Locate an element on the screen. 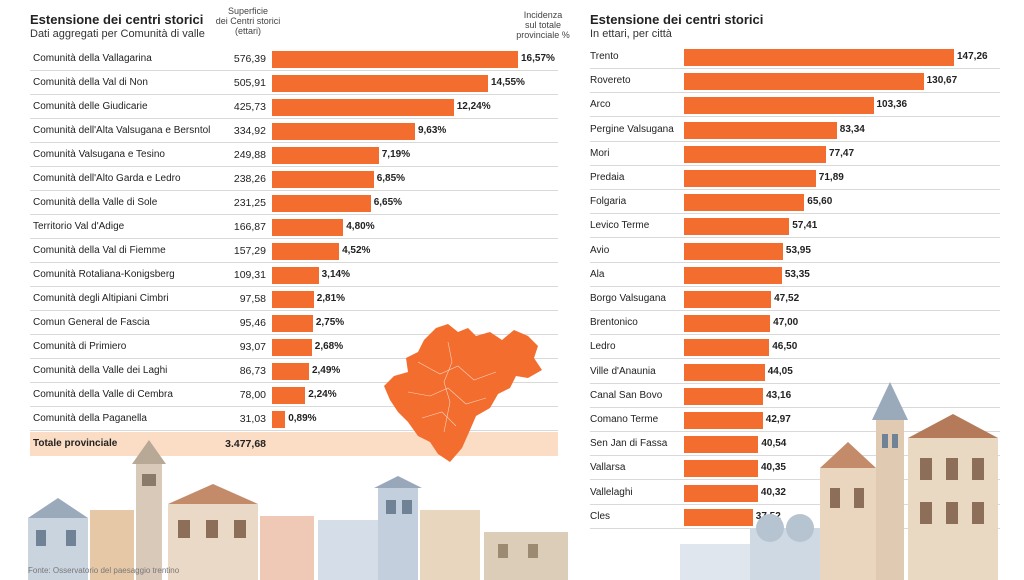 The height and width of the screenshot is (580, 1024). bar-value-label: 57,41 is located at coordinates (805, 226).